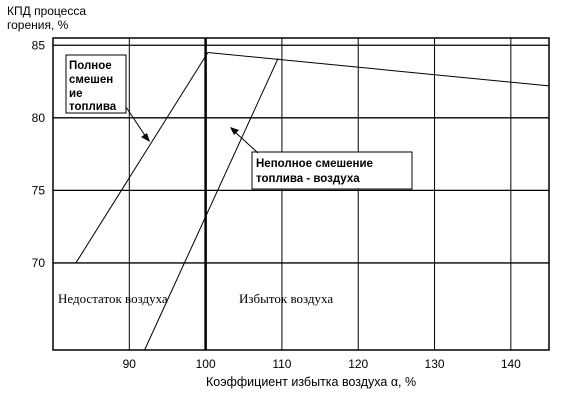  I want to click on x-tick-label-130: 130, so click(435, 364).